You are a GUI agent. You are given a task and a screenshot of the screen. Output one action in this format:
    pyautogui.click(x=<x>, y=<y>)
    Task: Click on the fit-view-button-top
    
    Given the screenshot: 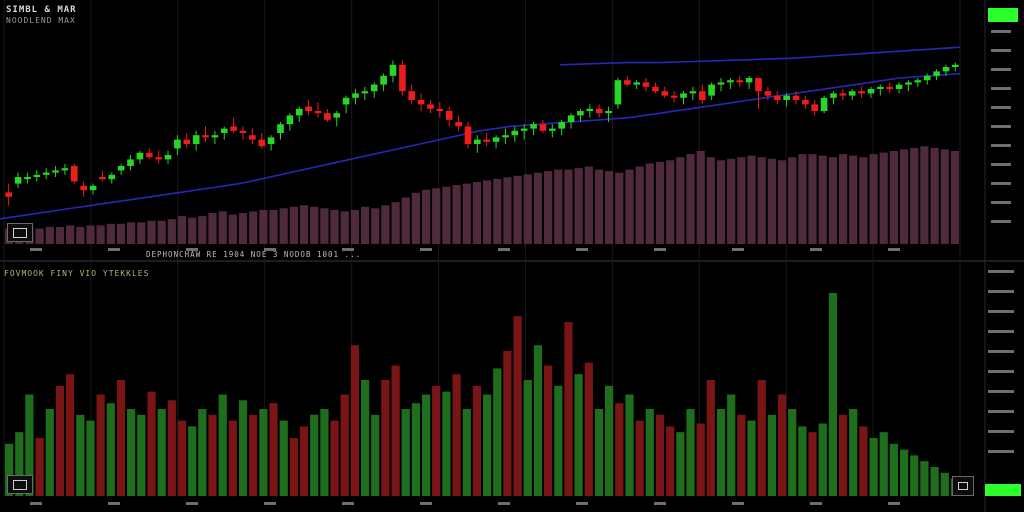 What is the action you would take?
    pyautogui.click(x=20, y=232)
    